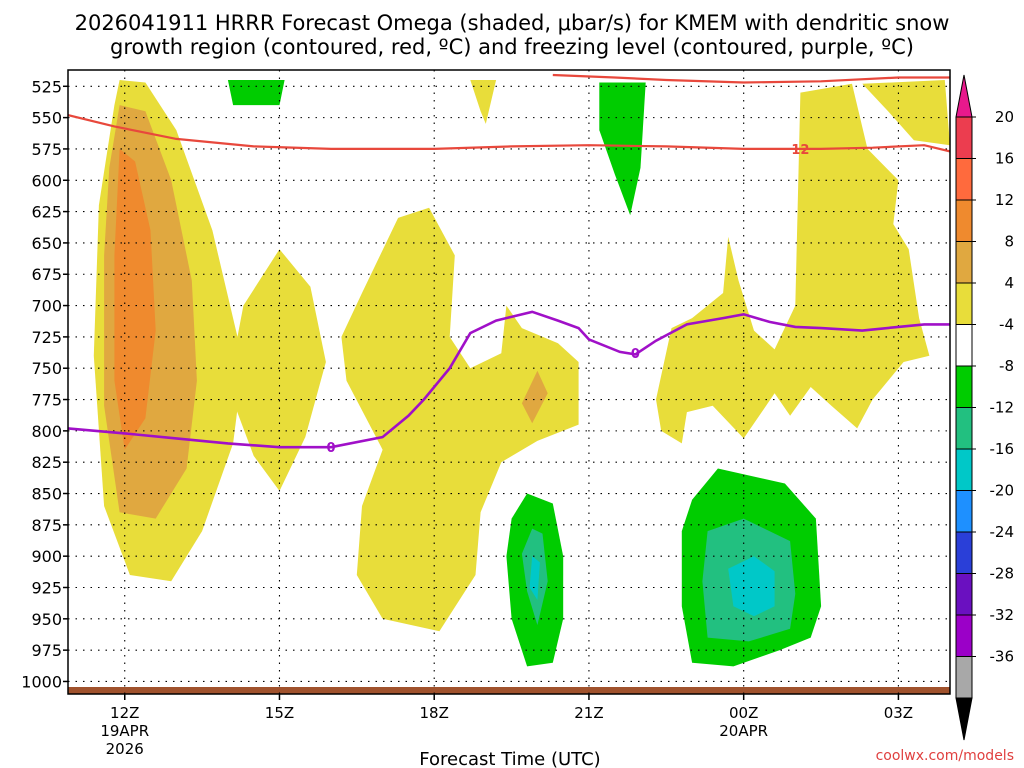 Image resolution: width=1024 pixels, height=768 pixels. Describe the element at coordinates (1006, 366) in the screenshot. I see `colorbar-label-neg8: -8` at that location.